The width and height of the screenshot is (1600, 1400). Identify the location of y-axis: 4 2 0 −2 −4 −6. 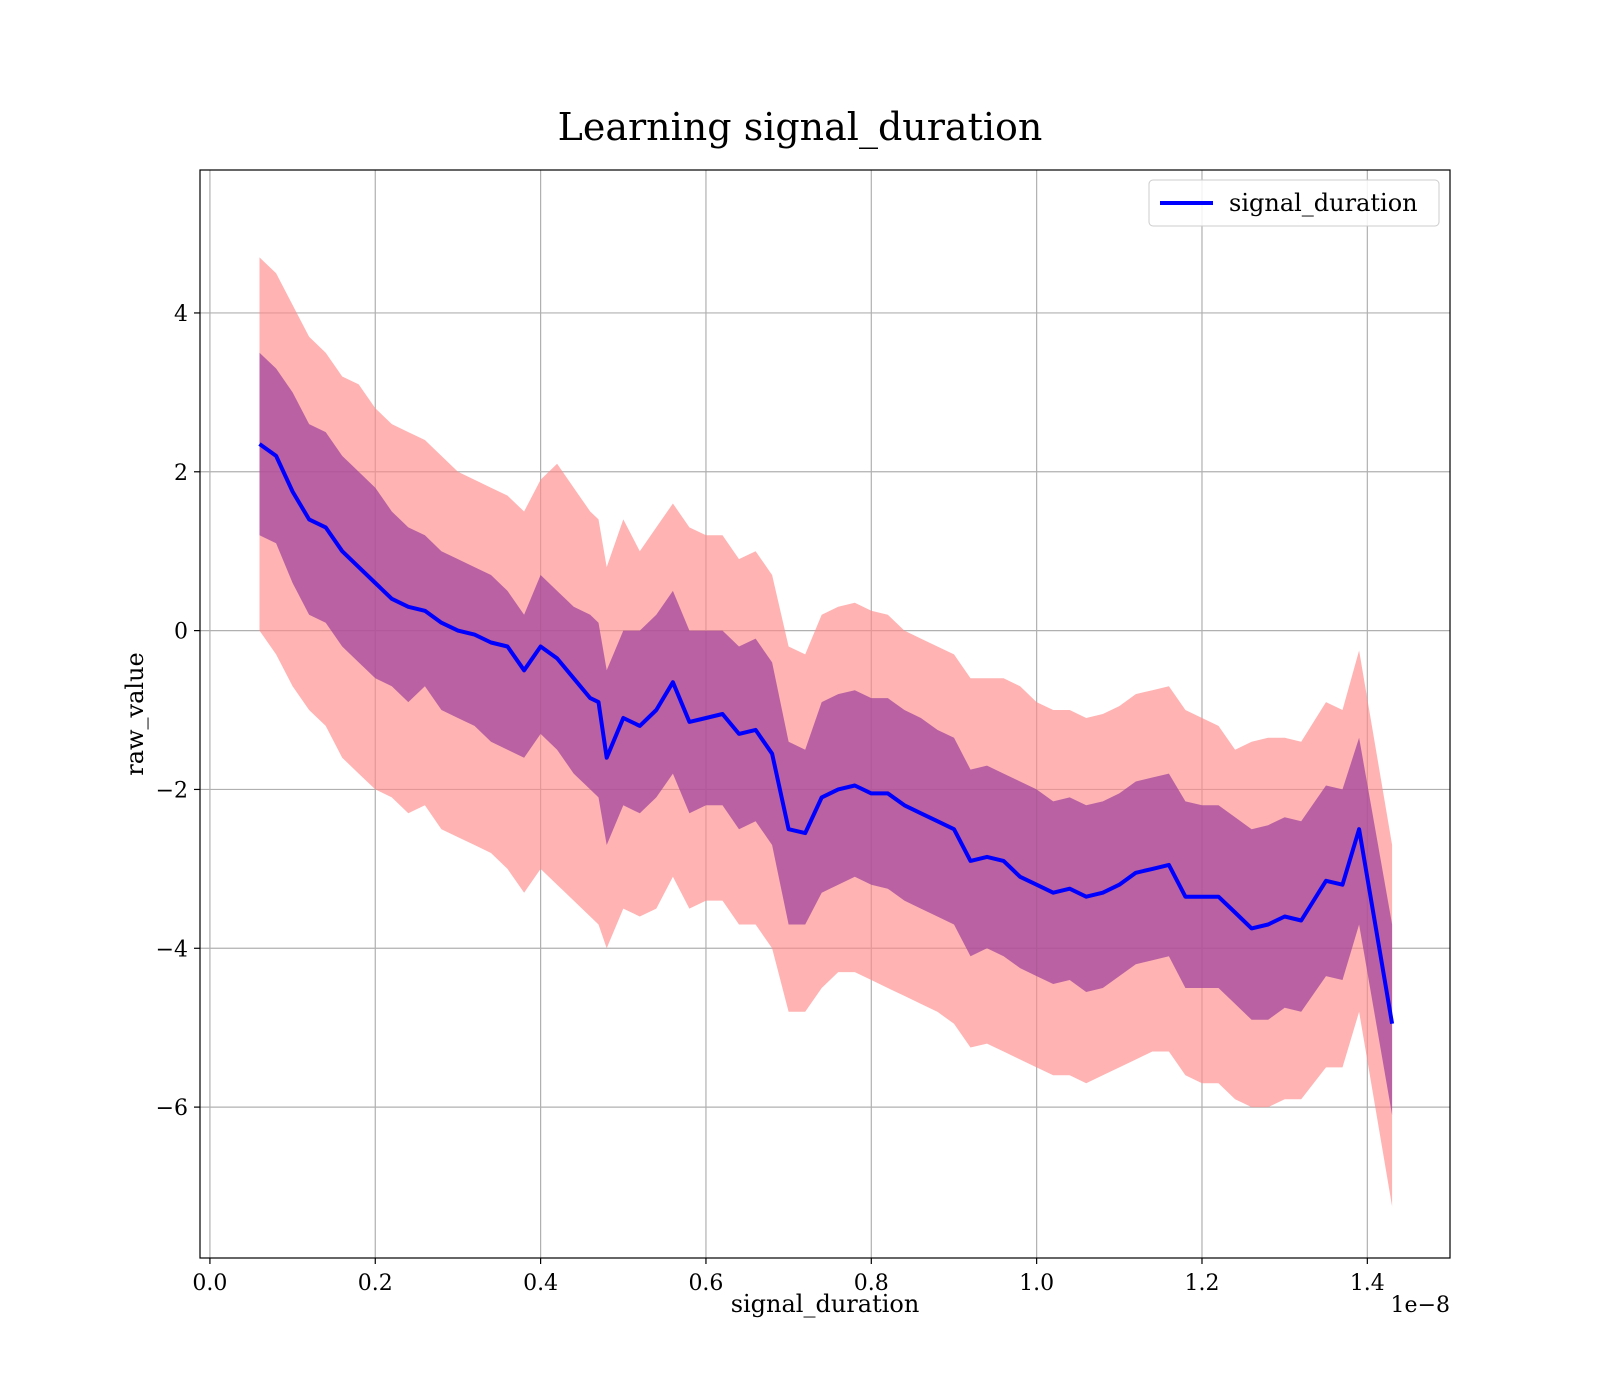
(178, 711).